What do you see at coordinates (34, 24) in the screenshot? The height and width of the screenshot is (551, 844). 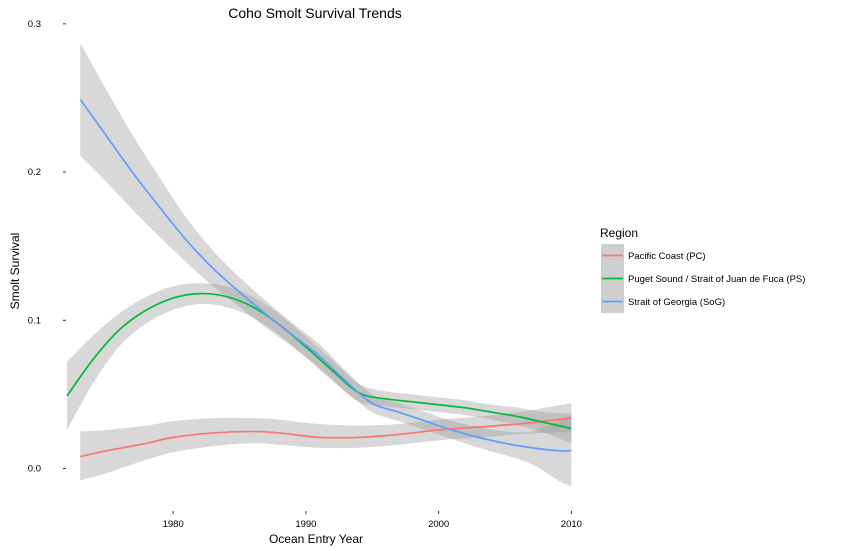 I see `y-tick-label: 0.3` at bounding box center [34, 24].